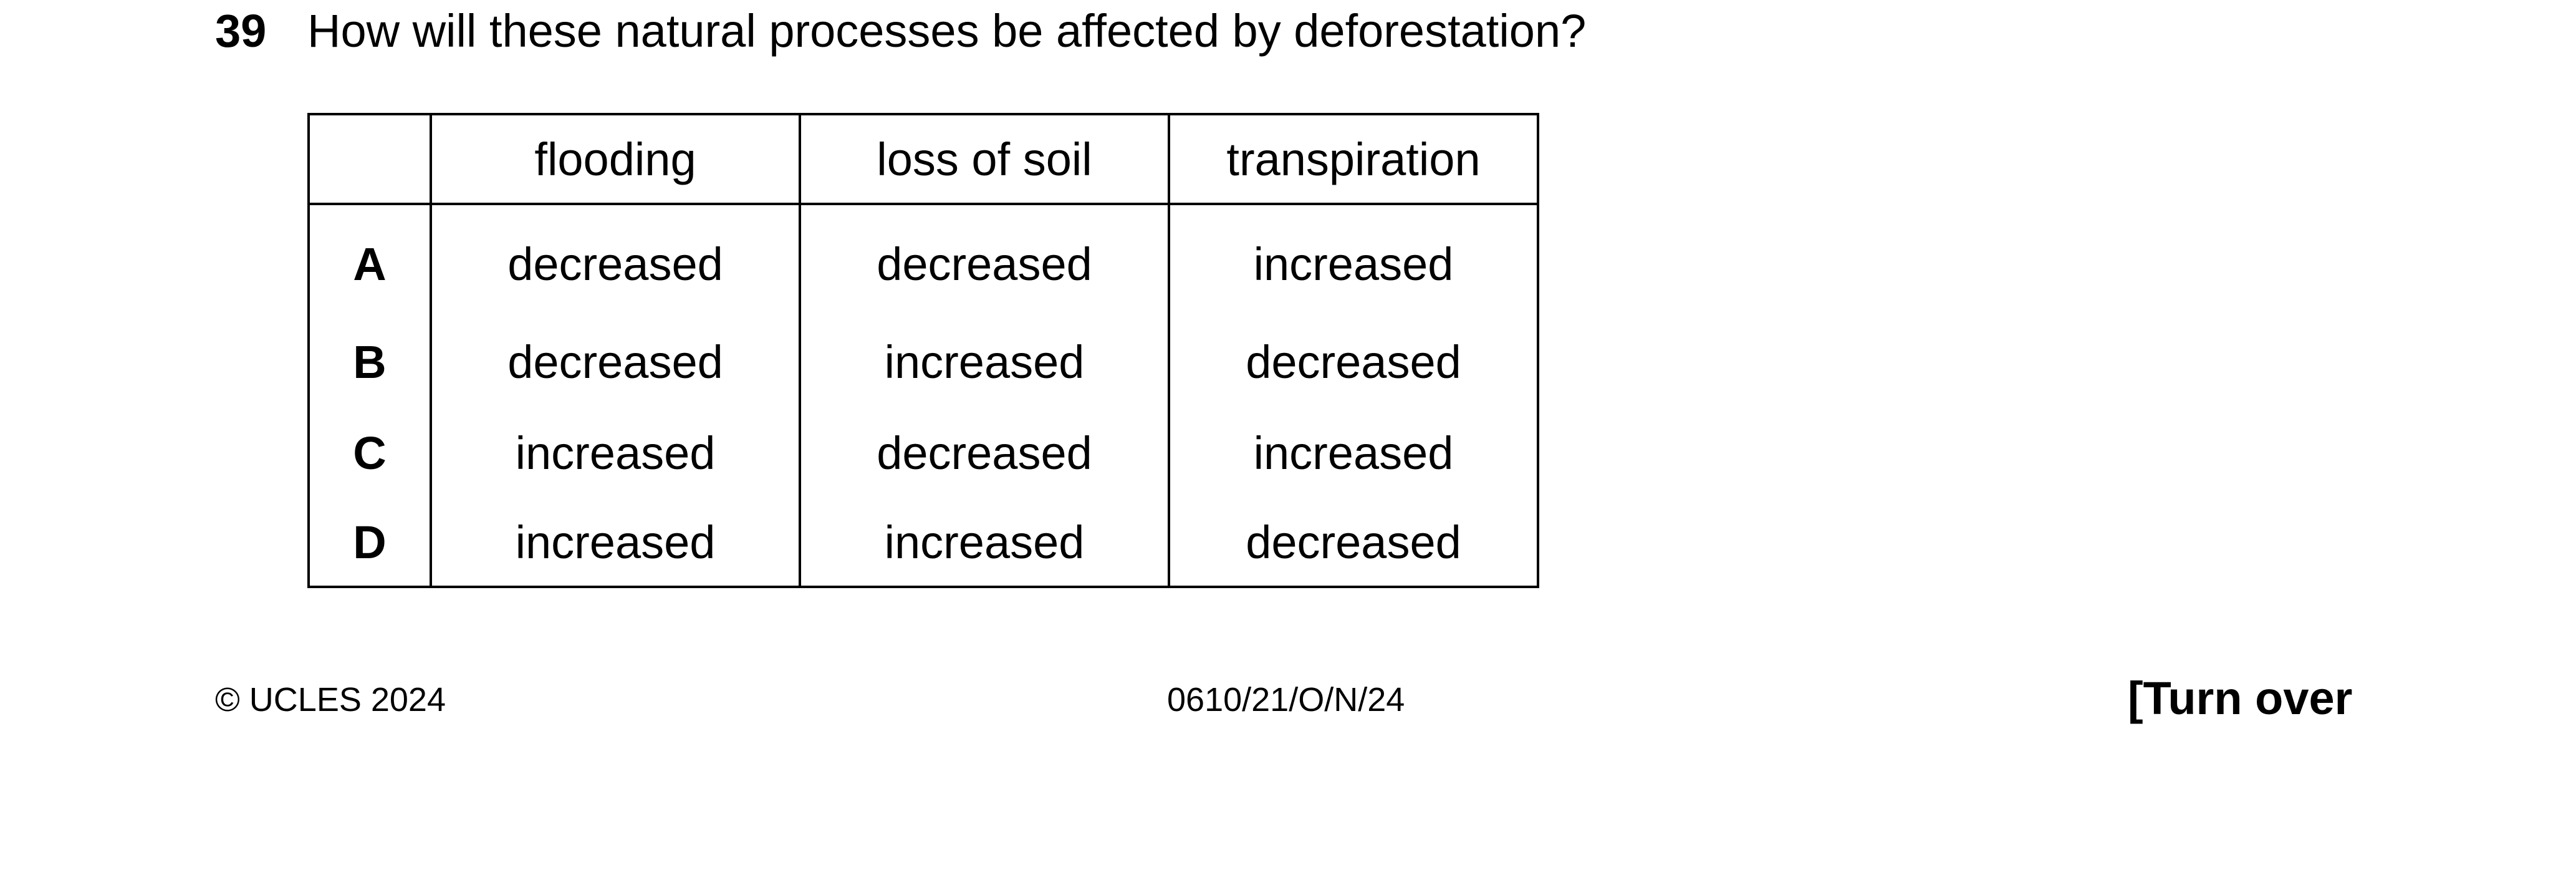 The height and width of the screenshot is (880, 2576). I want to click on header-loss-of-soil: loss of soil, so click(984, 159).